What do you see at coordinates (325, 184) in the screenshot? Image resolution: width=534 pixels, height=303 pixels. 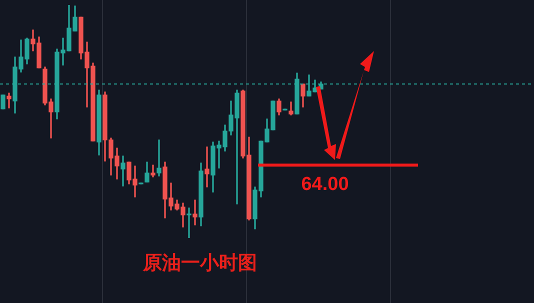 I see `annotation: 64.00` at bounding box center [325, 184].